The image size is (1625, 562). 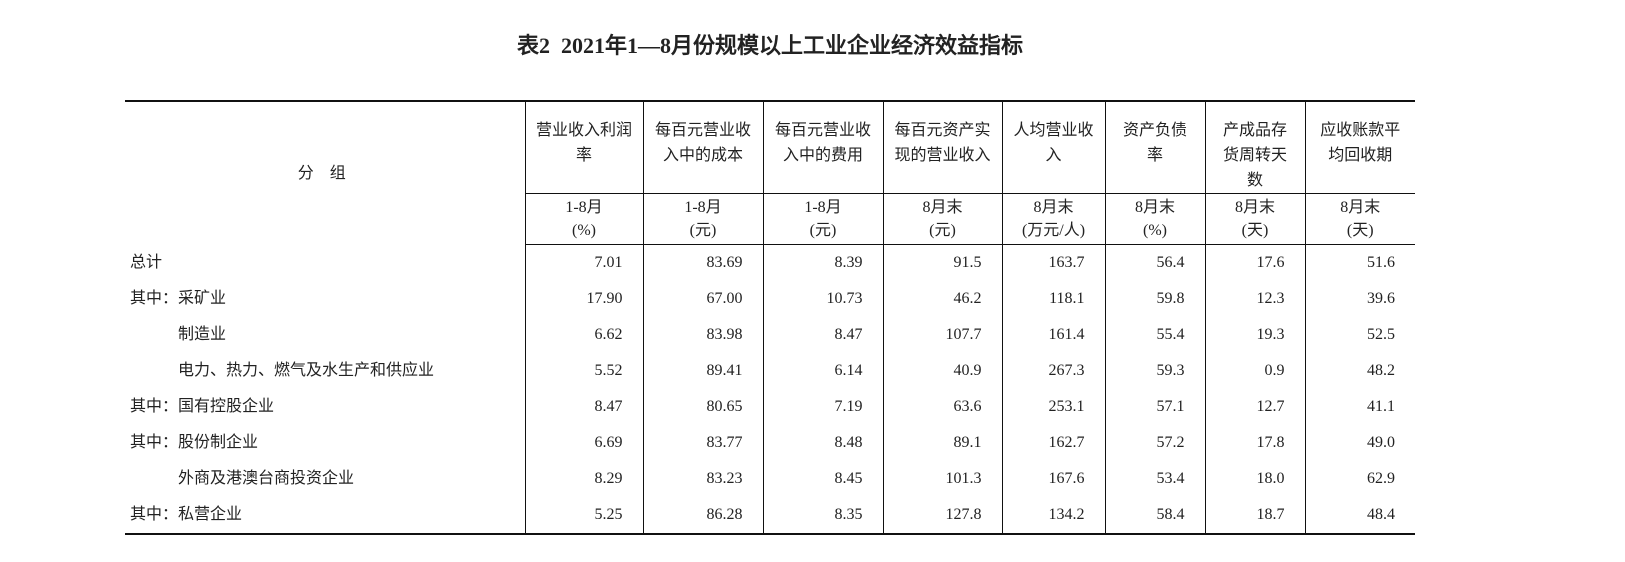 What do you see at coordinates (1254, 335) in the screenshot?
I see `cell-value: 19.3` at bounding box center [1254, 335].